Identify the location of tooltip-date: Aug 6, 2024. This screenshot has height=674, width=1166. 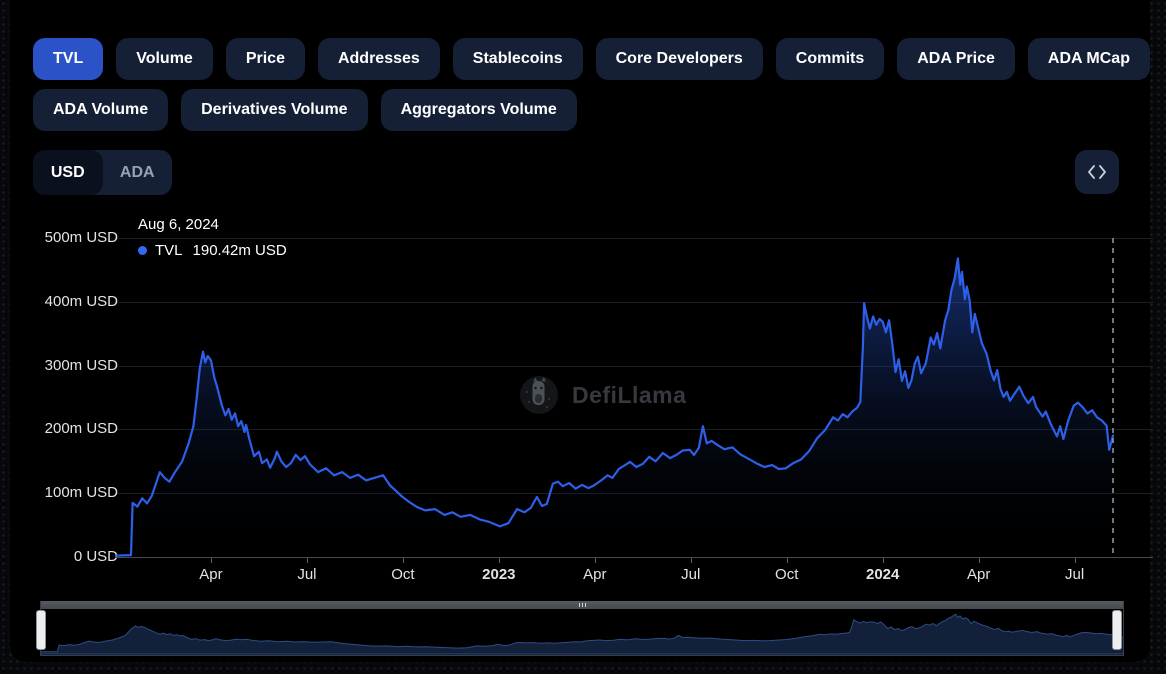
(178, 224).